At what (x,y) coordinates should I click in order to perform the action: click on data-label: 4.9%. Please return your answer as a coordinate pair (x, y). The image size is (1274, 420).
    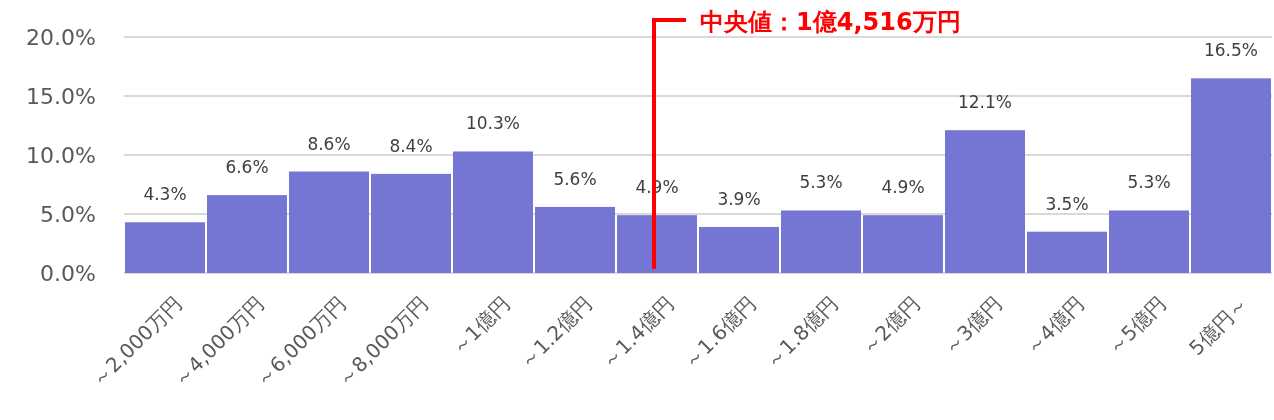
    Looking at the image, I should click on (903, 187).